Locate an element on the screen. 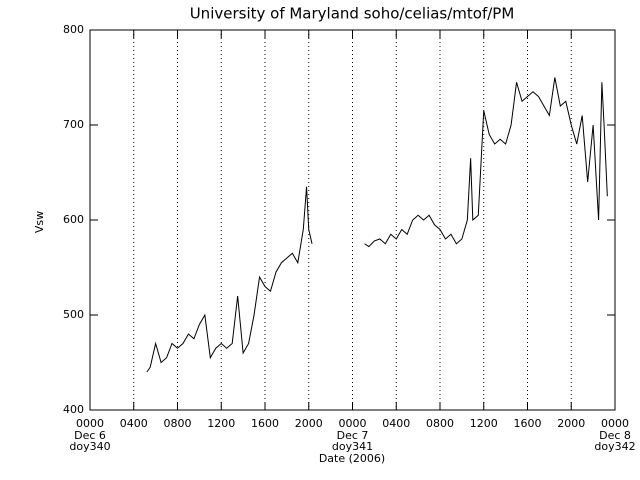 This screenshot has width=640, height=480. x-axis-label: Date (2006) is located at coordinates (352, 458).